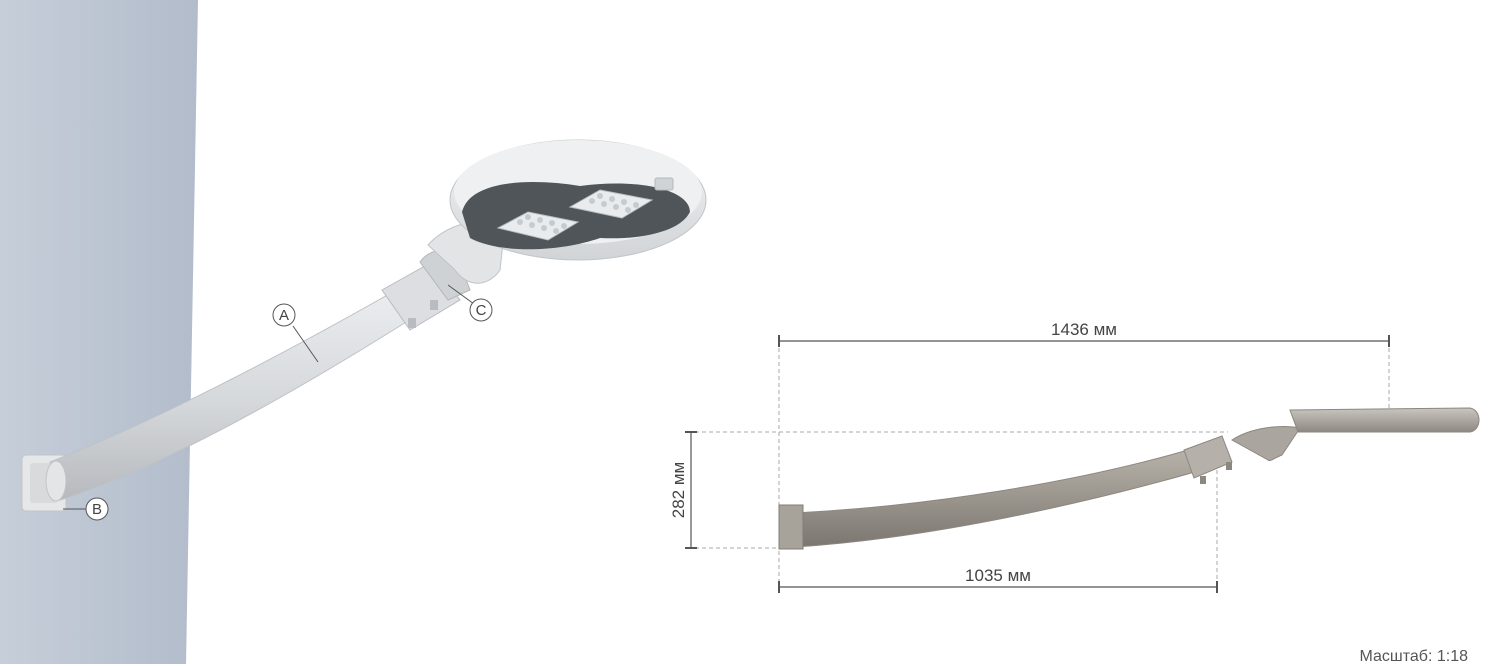  I want to click on dimension-height: 282 мм, so click(683, 490).